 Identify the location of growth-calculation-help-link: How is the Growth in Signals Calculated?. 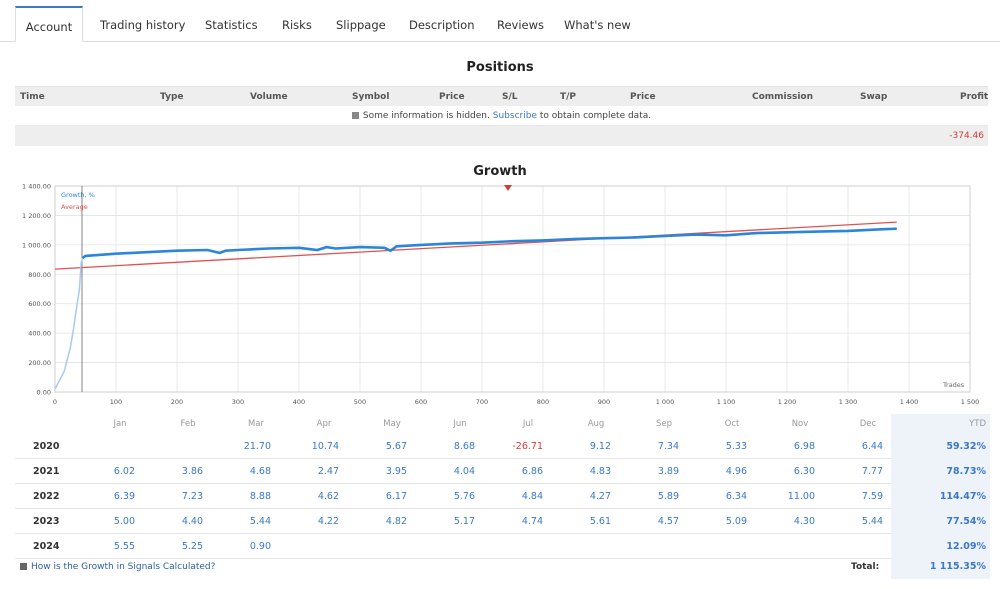
(117, 567).